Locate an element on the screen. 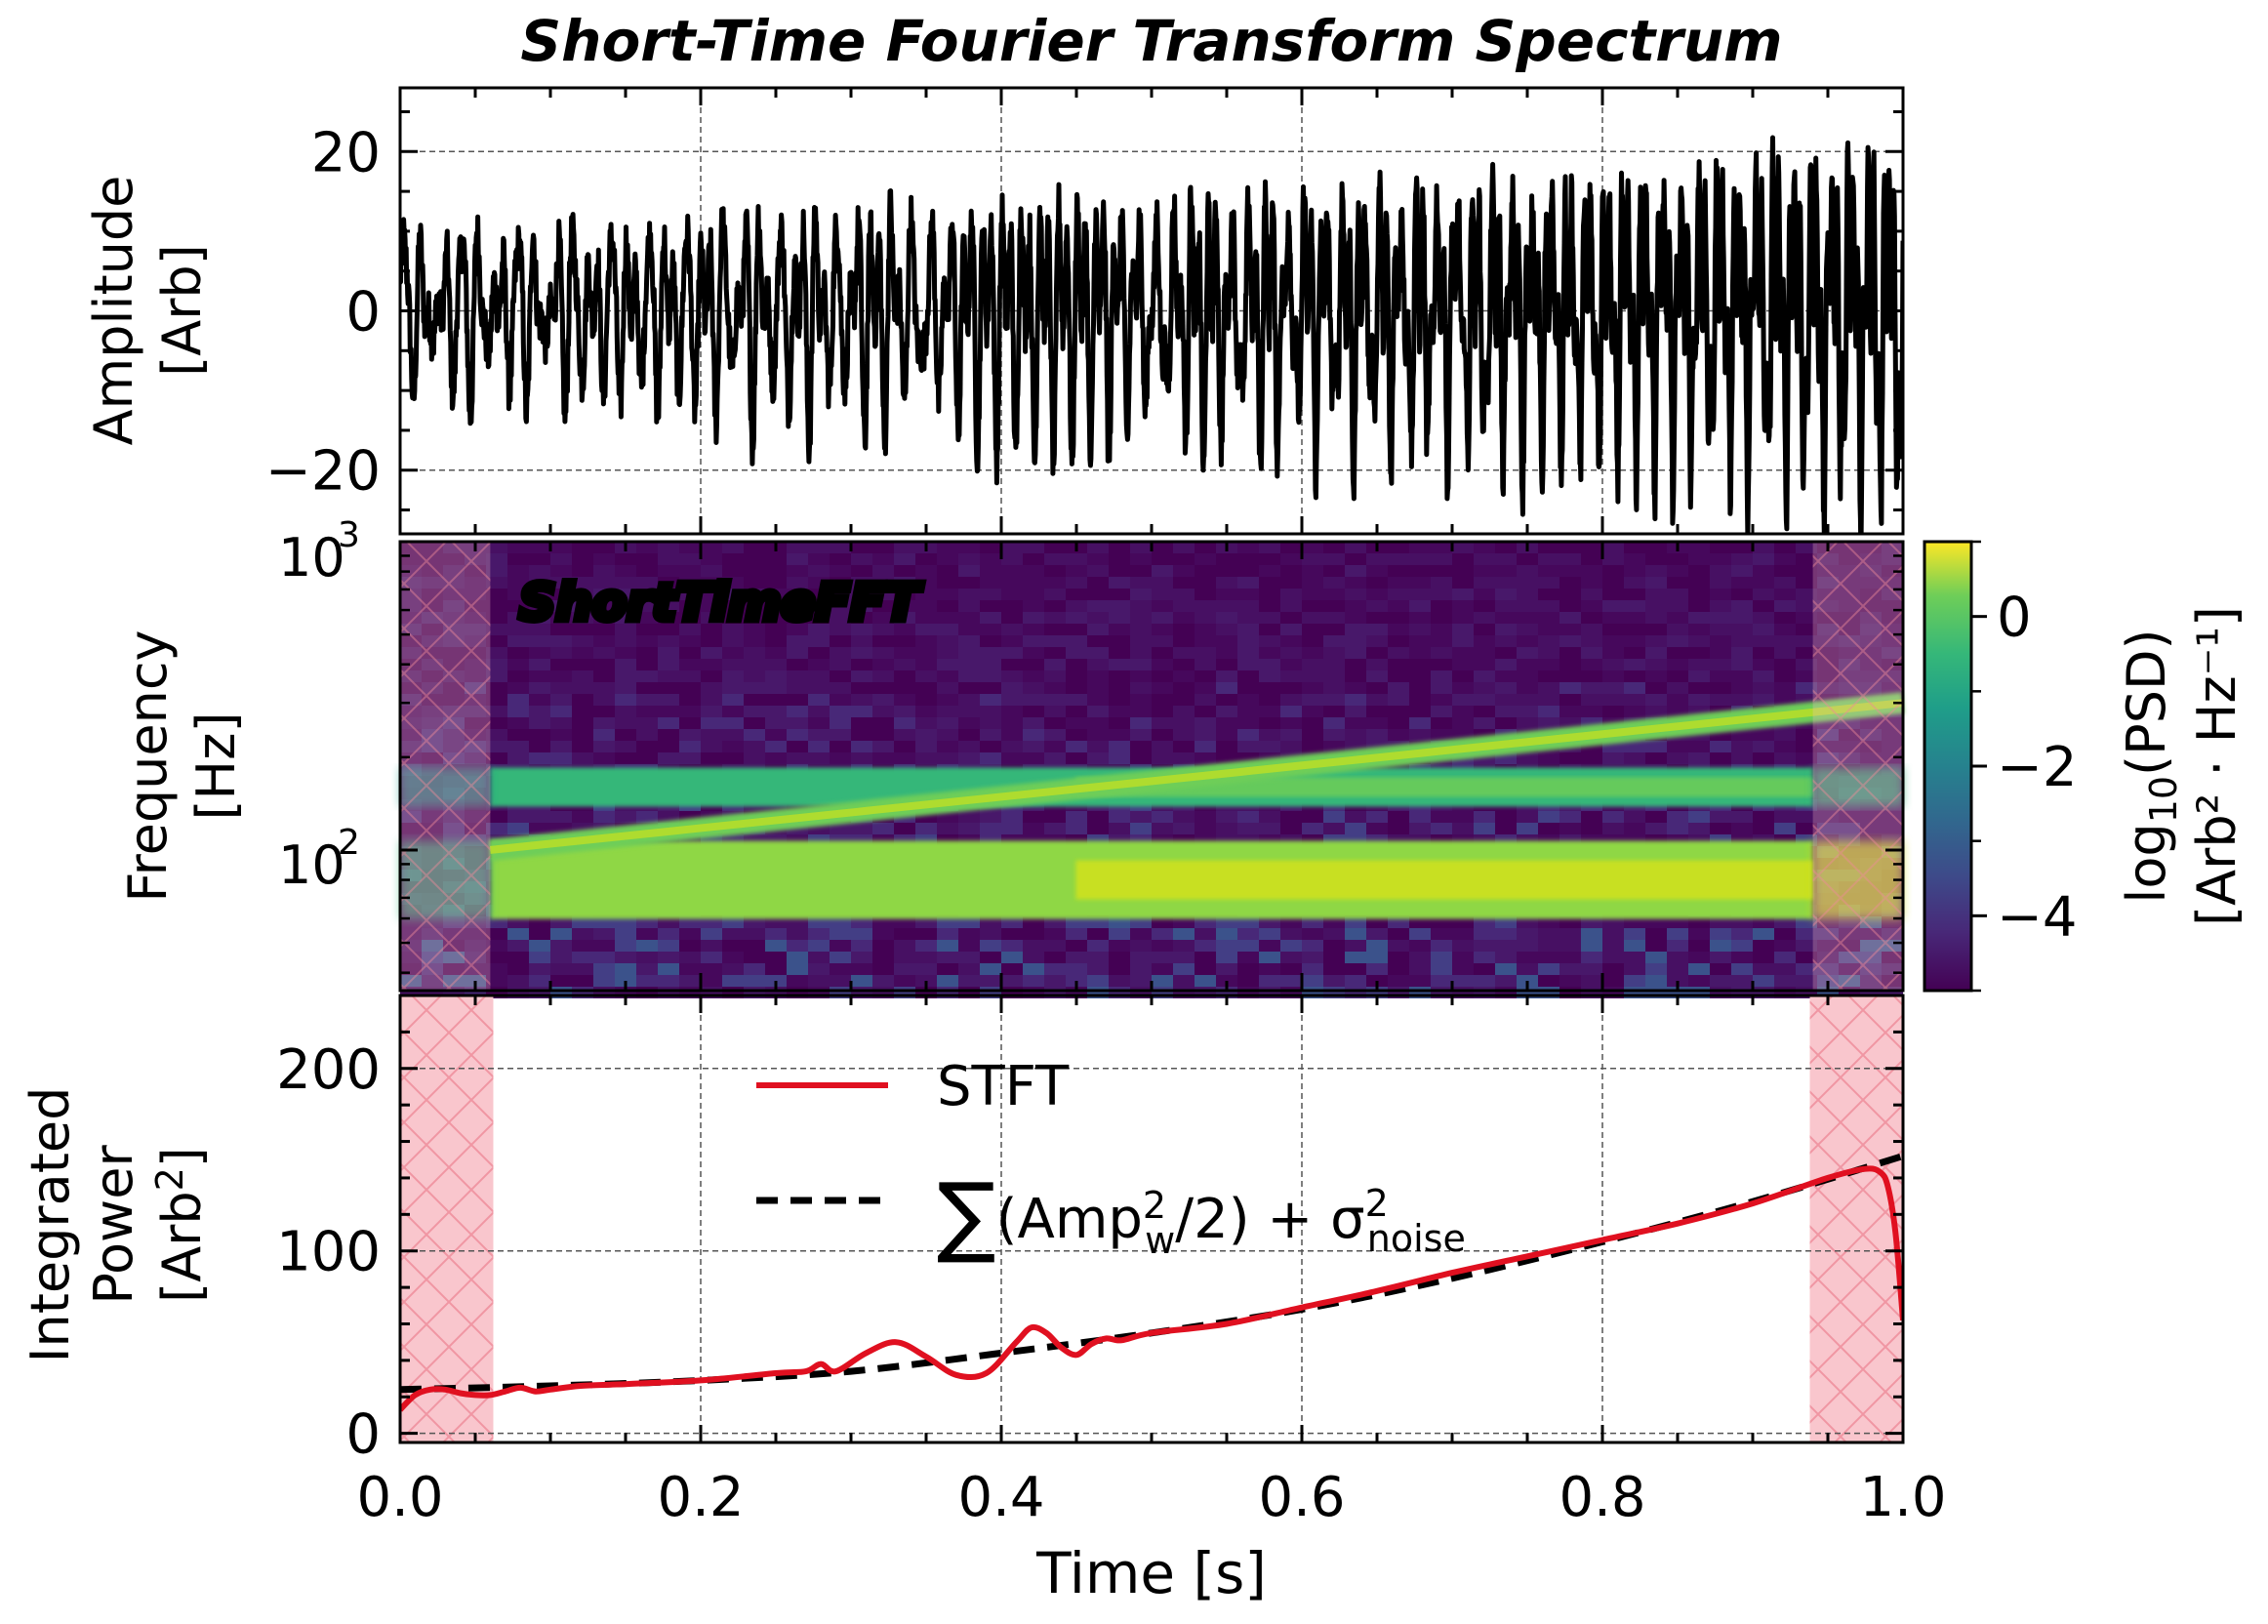 The height and width of the screenshot is (1624, 2268). edge-hatch is located at coordinates (1856, 1219).